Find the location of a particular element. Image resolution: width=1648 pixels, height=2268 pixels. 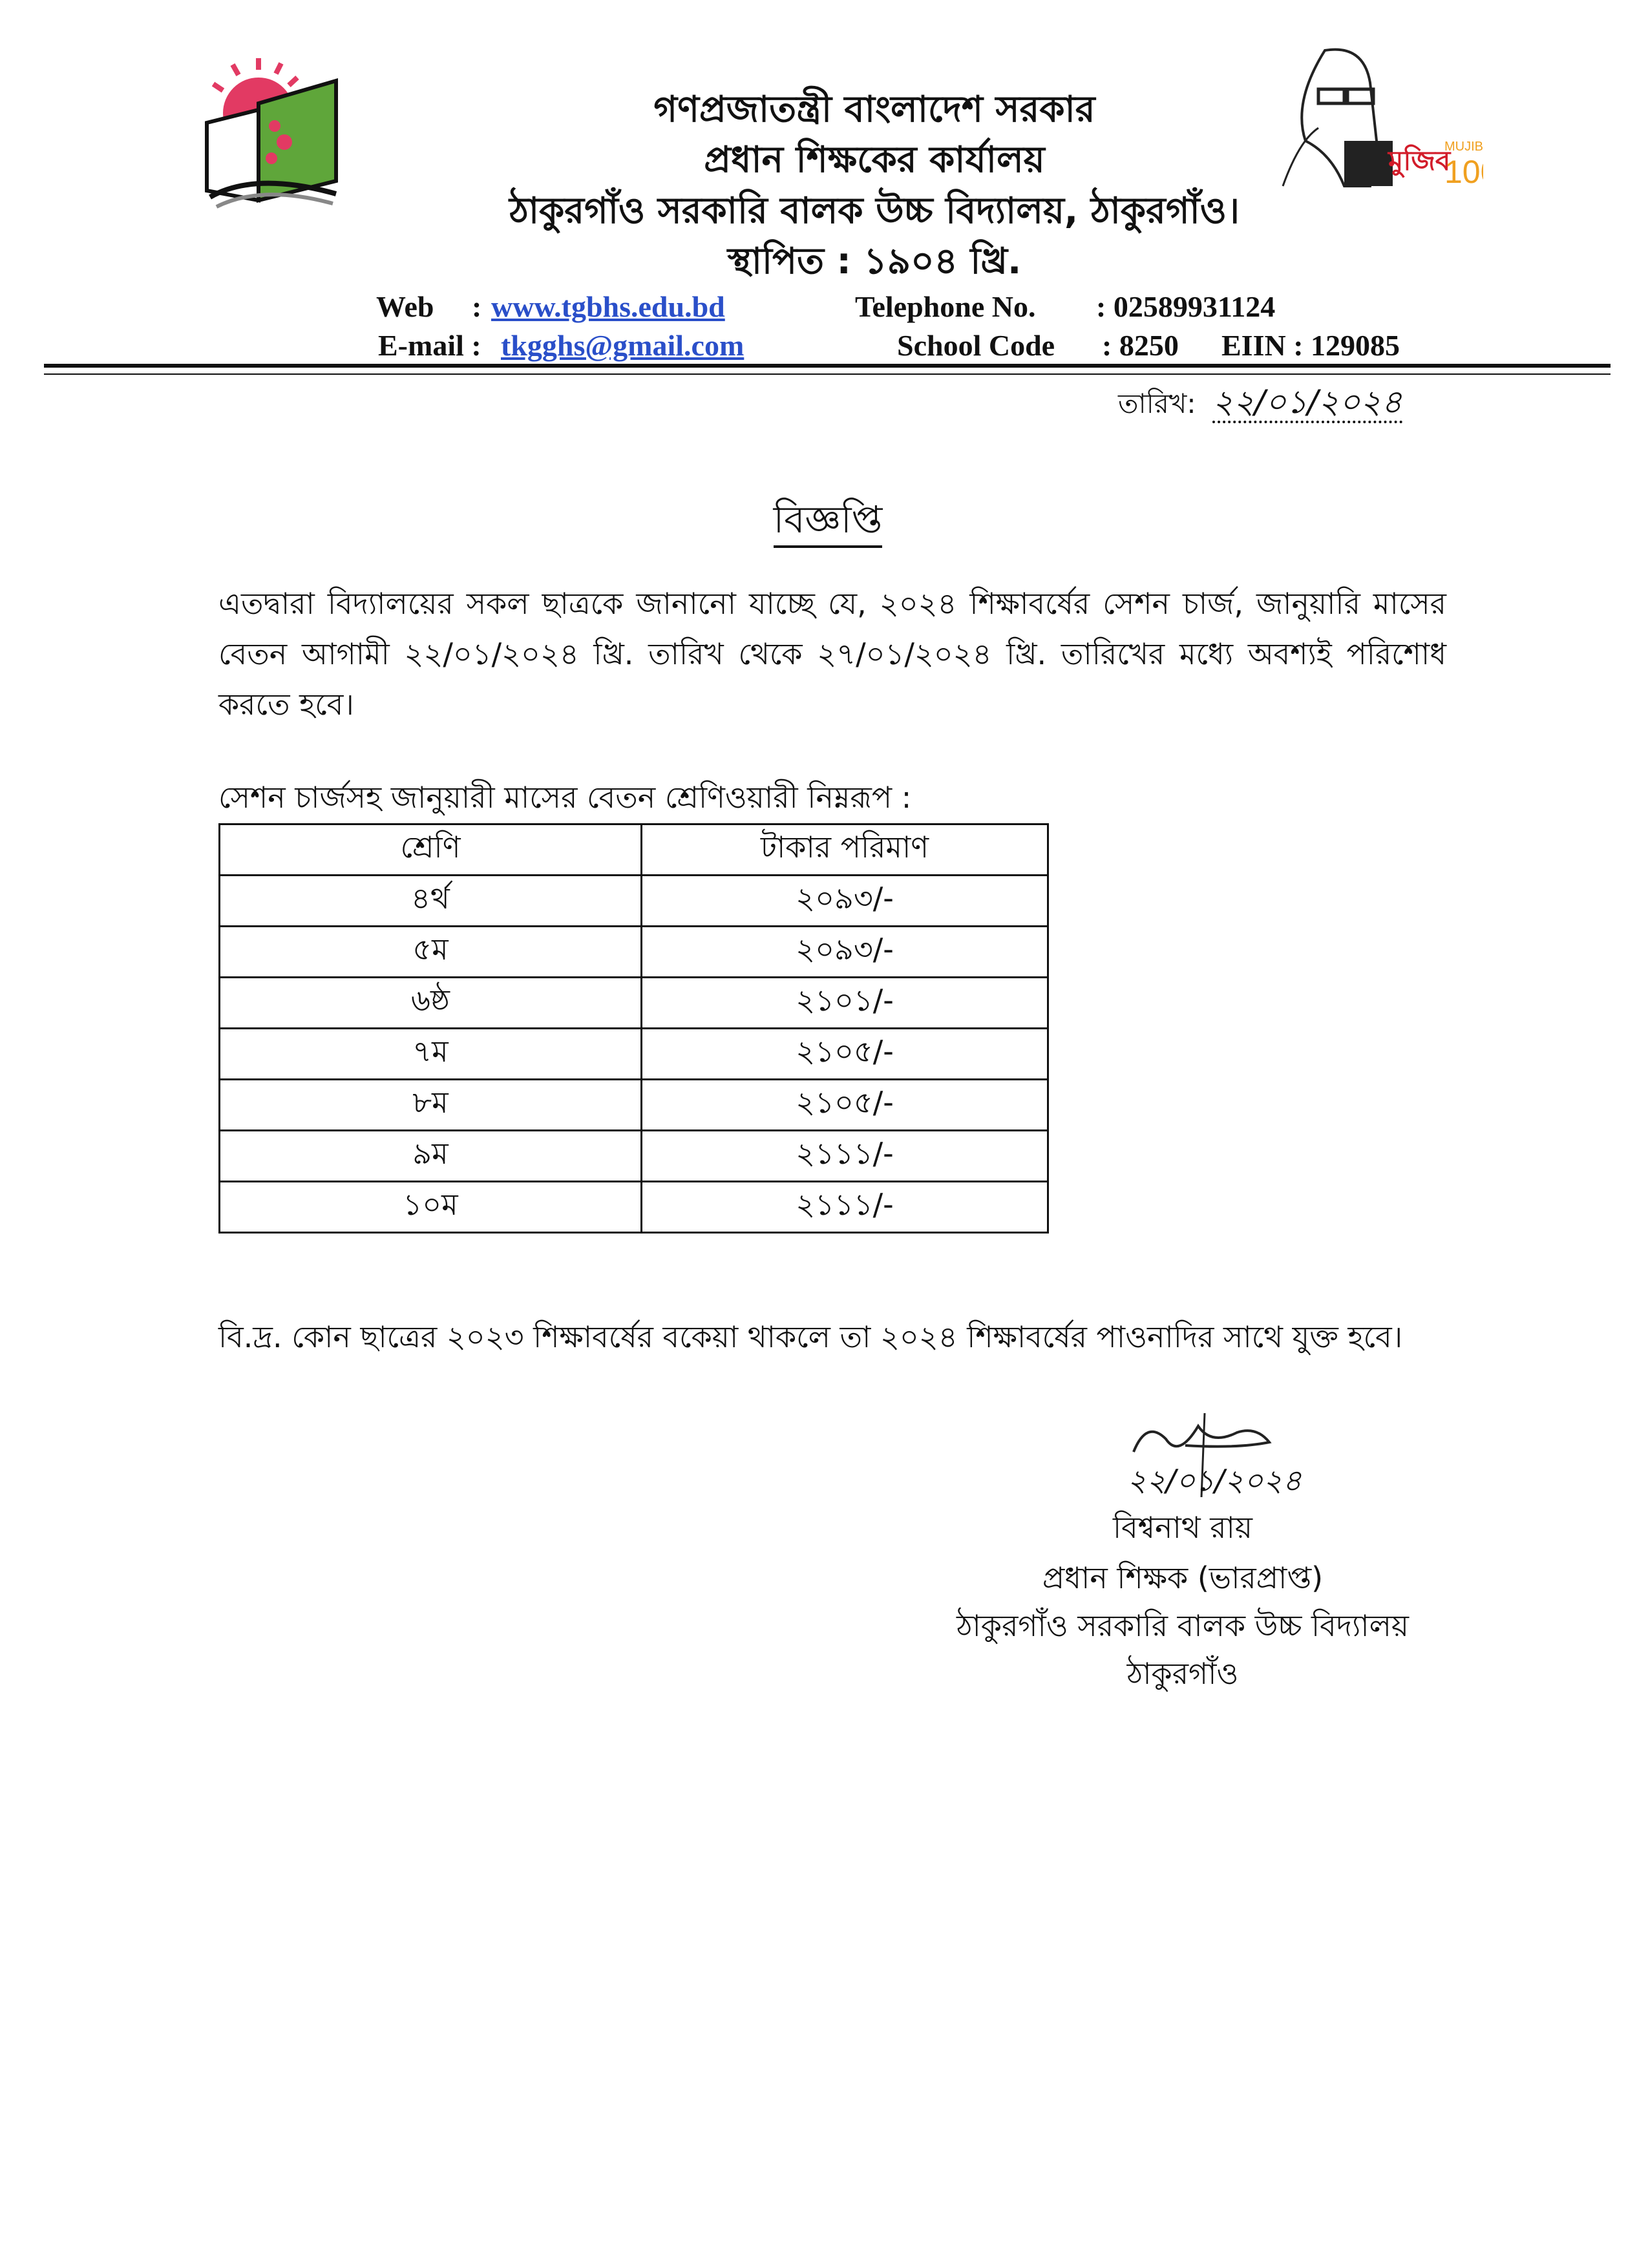

table-row: ৭ম ২১০৫/- is located at coordinates (633, 1053).